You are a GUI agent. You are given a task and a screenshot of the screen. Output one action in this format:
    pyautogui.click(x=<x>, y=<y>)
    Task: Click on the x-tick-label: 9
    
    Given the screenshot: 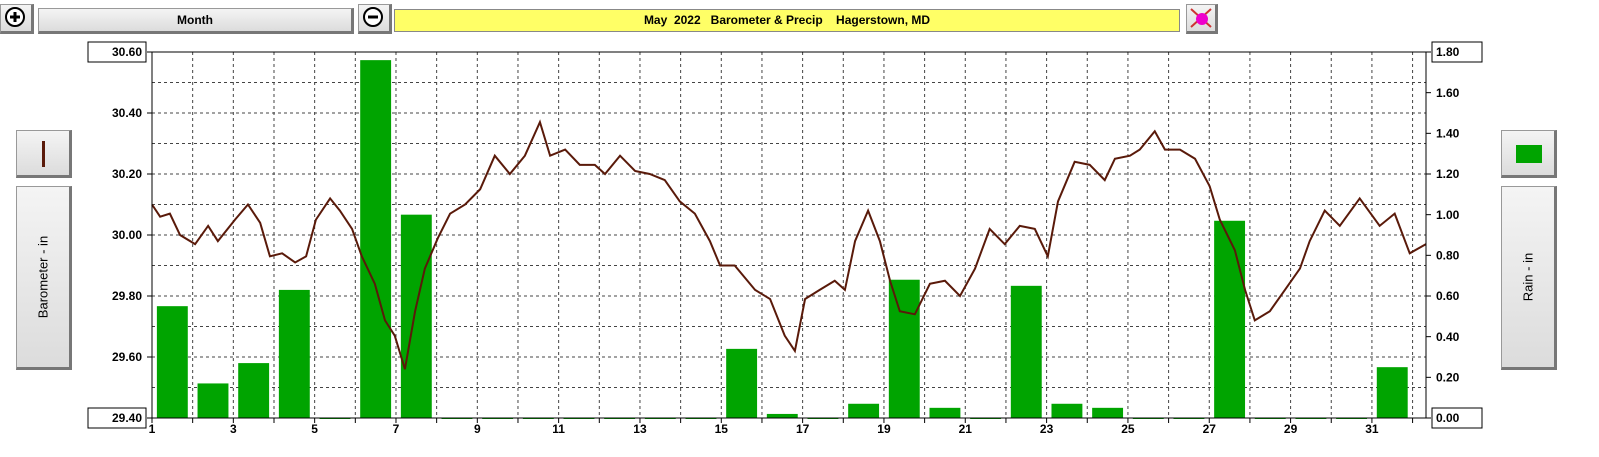 What is the action you would take?
    pyautogui.click(x=477, y=429)
    